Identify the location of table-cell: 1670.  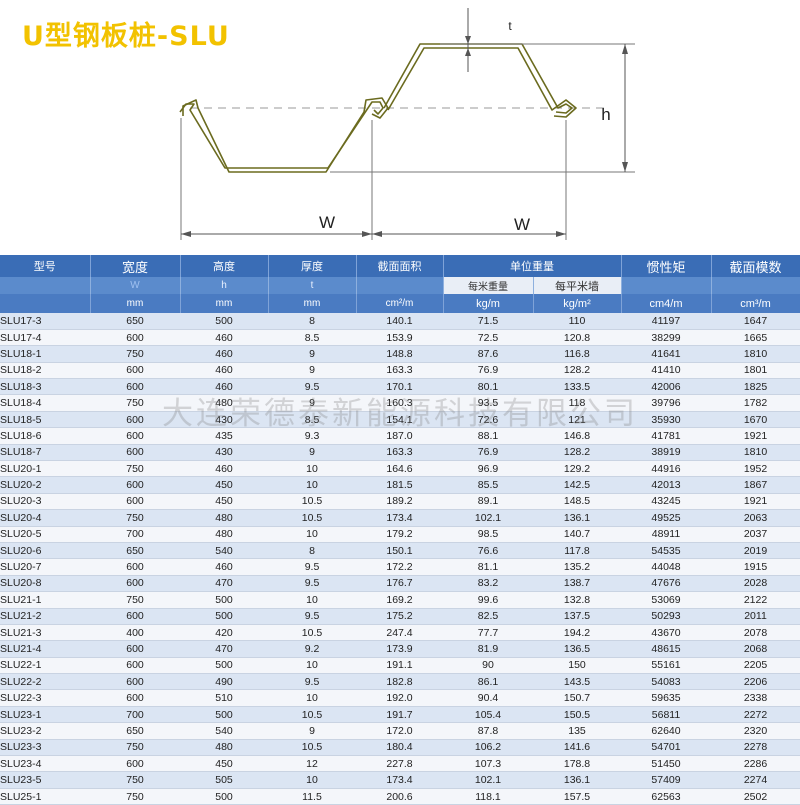
(755, 420).